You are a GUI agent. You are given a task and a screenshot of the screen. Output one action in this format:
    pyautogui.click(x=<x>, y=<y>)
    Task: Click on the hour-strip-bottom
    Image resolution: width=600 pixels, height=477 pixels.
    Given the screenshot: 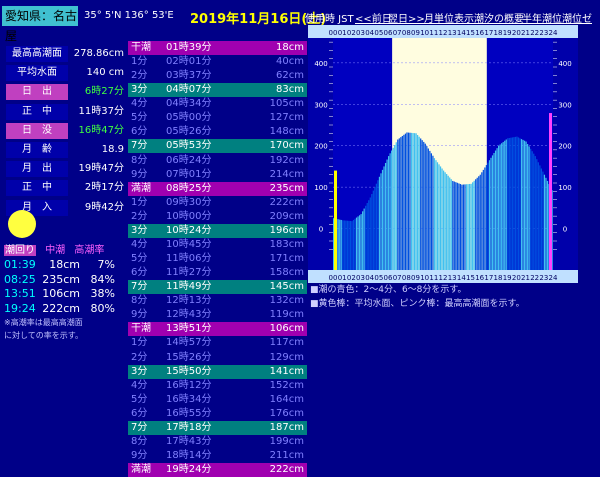 What is the action you would take?
    pyautogui.click(x=443, y=276)
    